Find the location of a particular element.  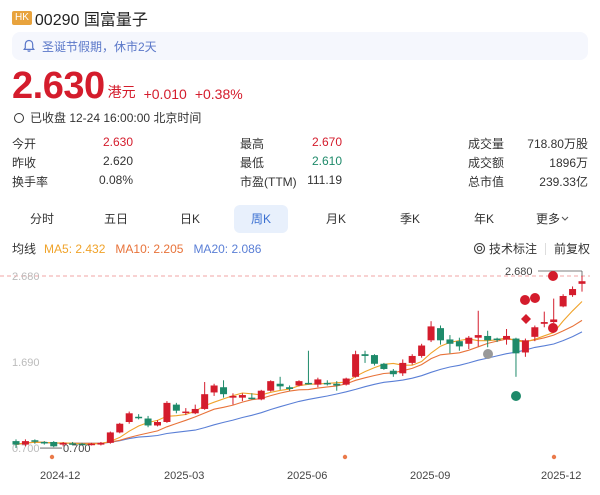

tab-daily-k: 日K is located at coordinates (189, 219).